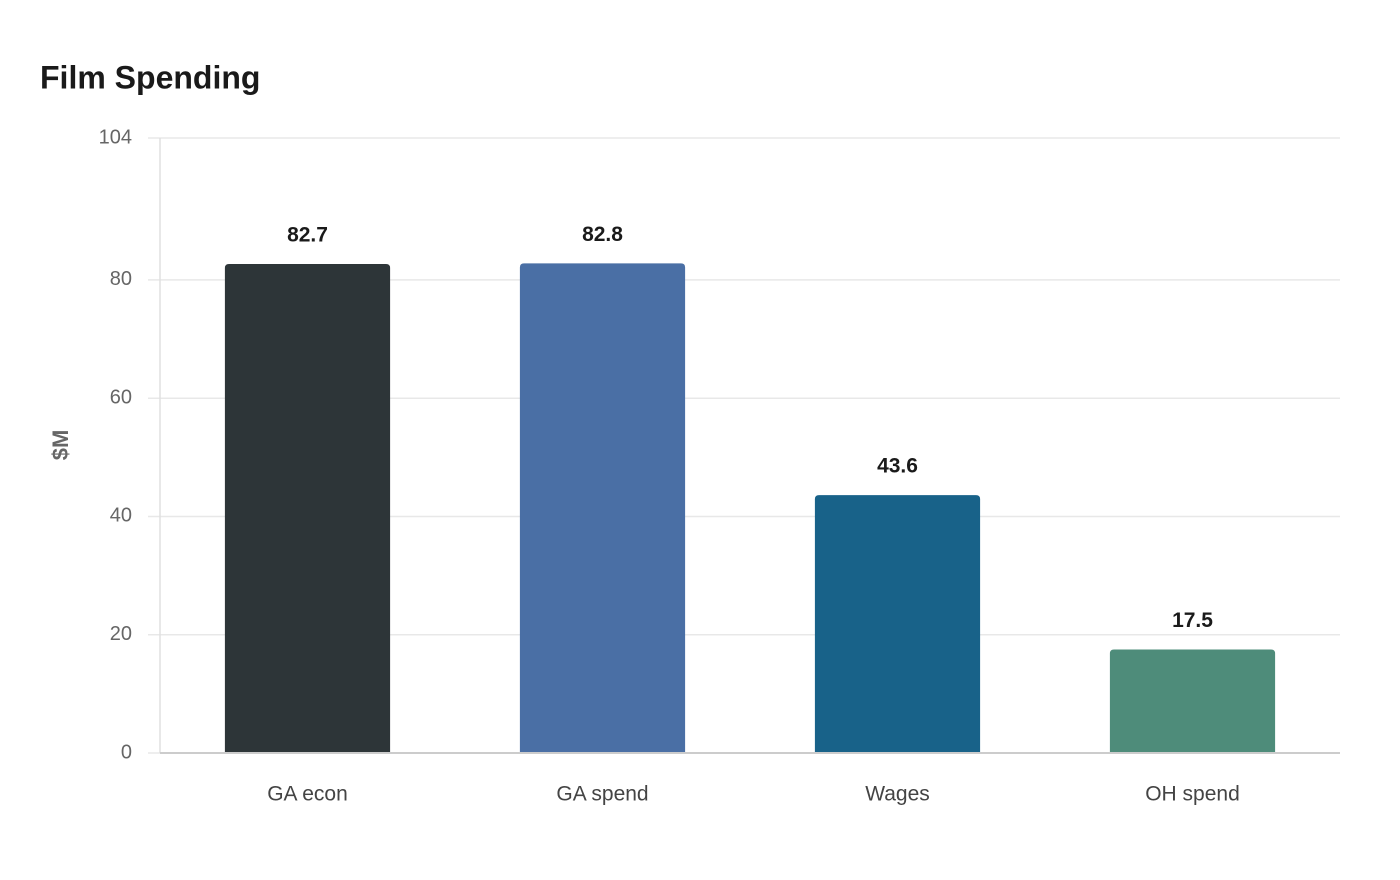  What do you see at coordinates (150, 77) in the screenshot?
I see `chart-title: Film Spending` at bounding box center [150, 77].